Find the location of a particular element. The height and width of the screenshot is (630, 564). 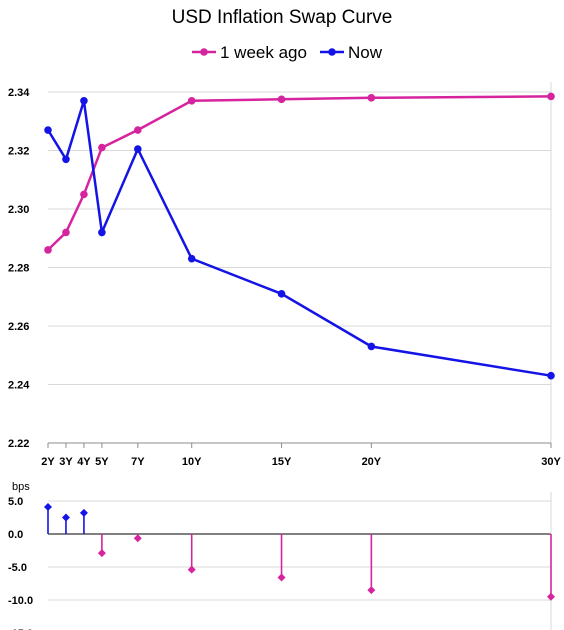

y-tick-label: 2.32 is located at coordinates (18, 152).